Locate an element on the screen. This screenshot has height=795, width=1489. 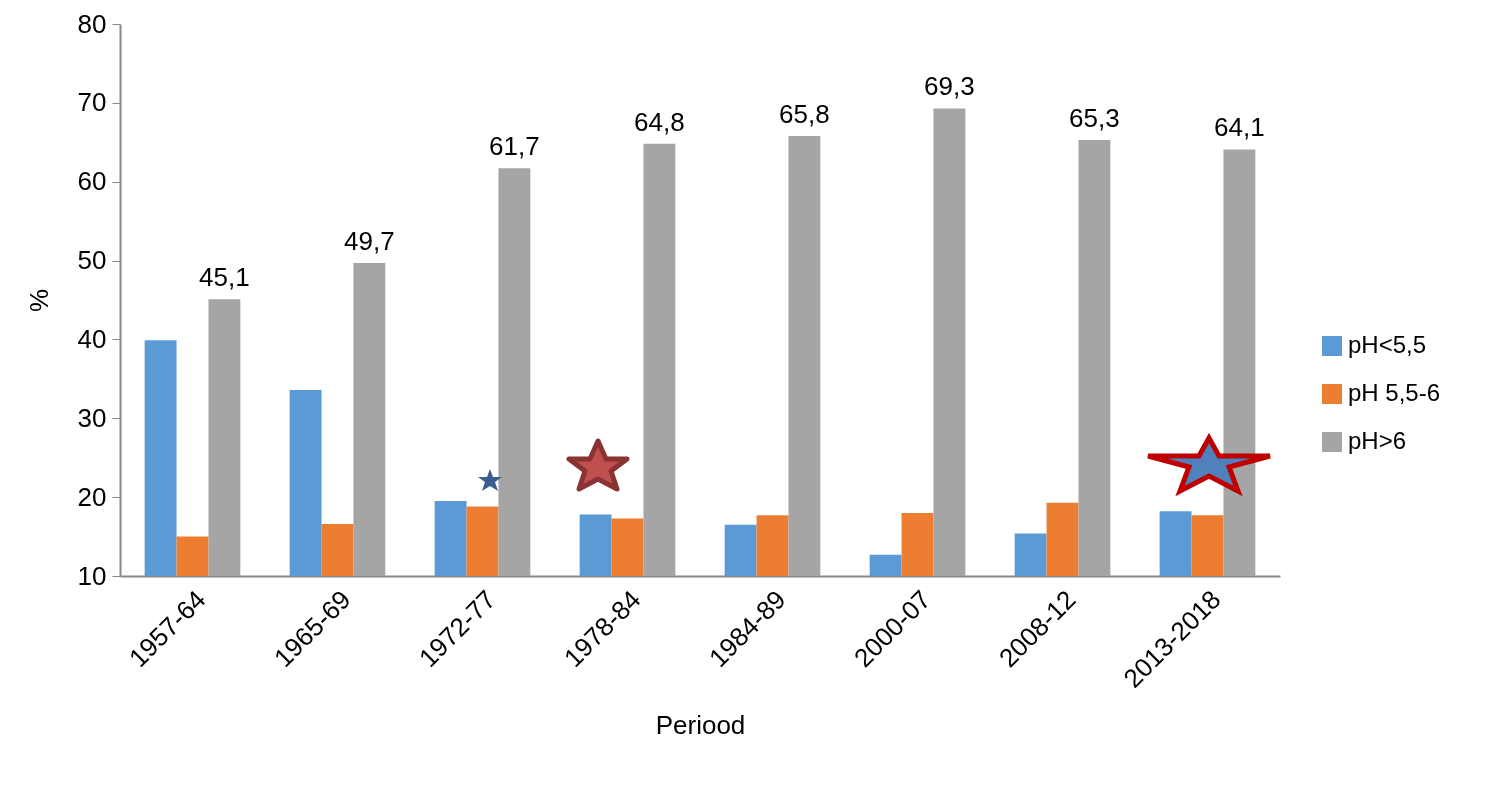
data-label: 69,3 is located at coordinates (949, 86).